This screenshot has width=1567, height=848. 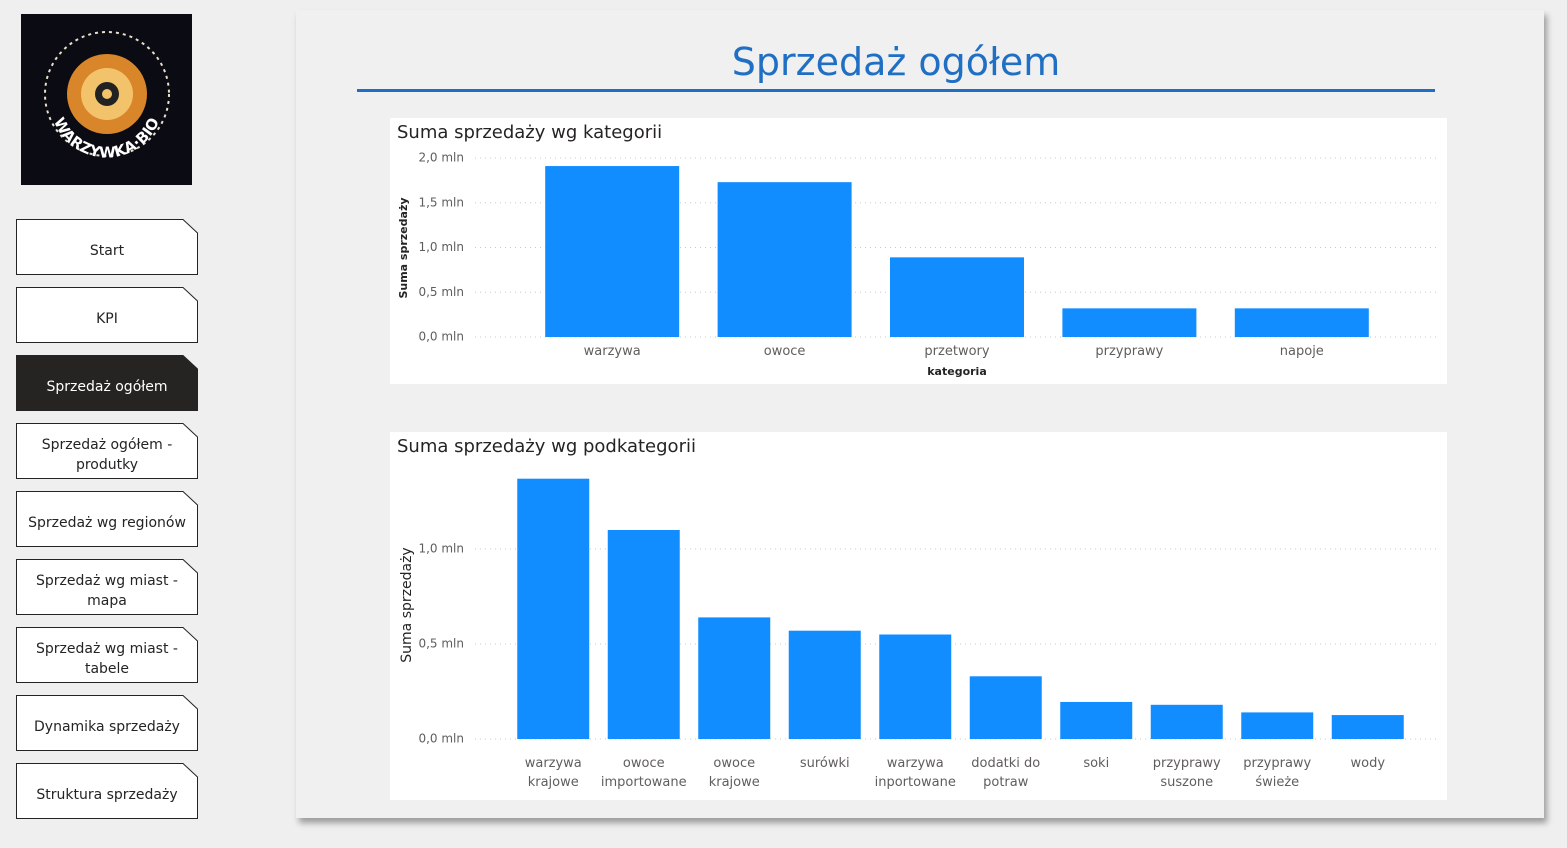 What do you see at coordinates (1368, 763) in the screenshot?
I see `x-tick-label: wody` at bounding box center [1368, 763].